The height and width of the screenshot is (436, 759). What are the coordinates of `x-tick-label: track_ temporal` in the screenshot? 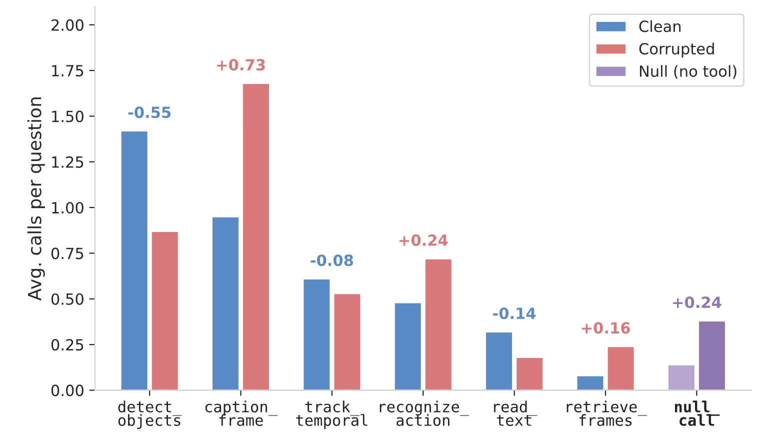 It's located at (332, 414).